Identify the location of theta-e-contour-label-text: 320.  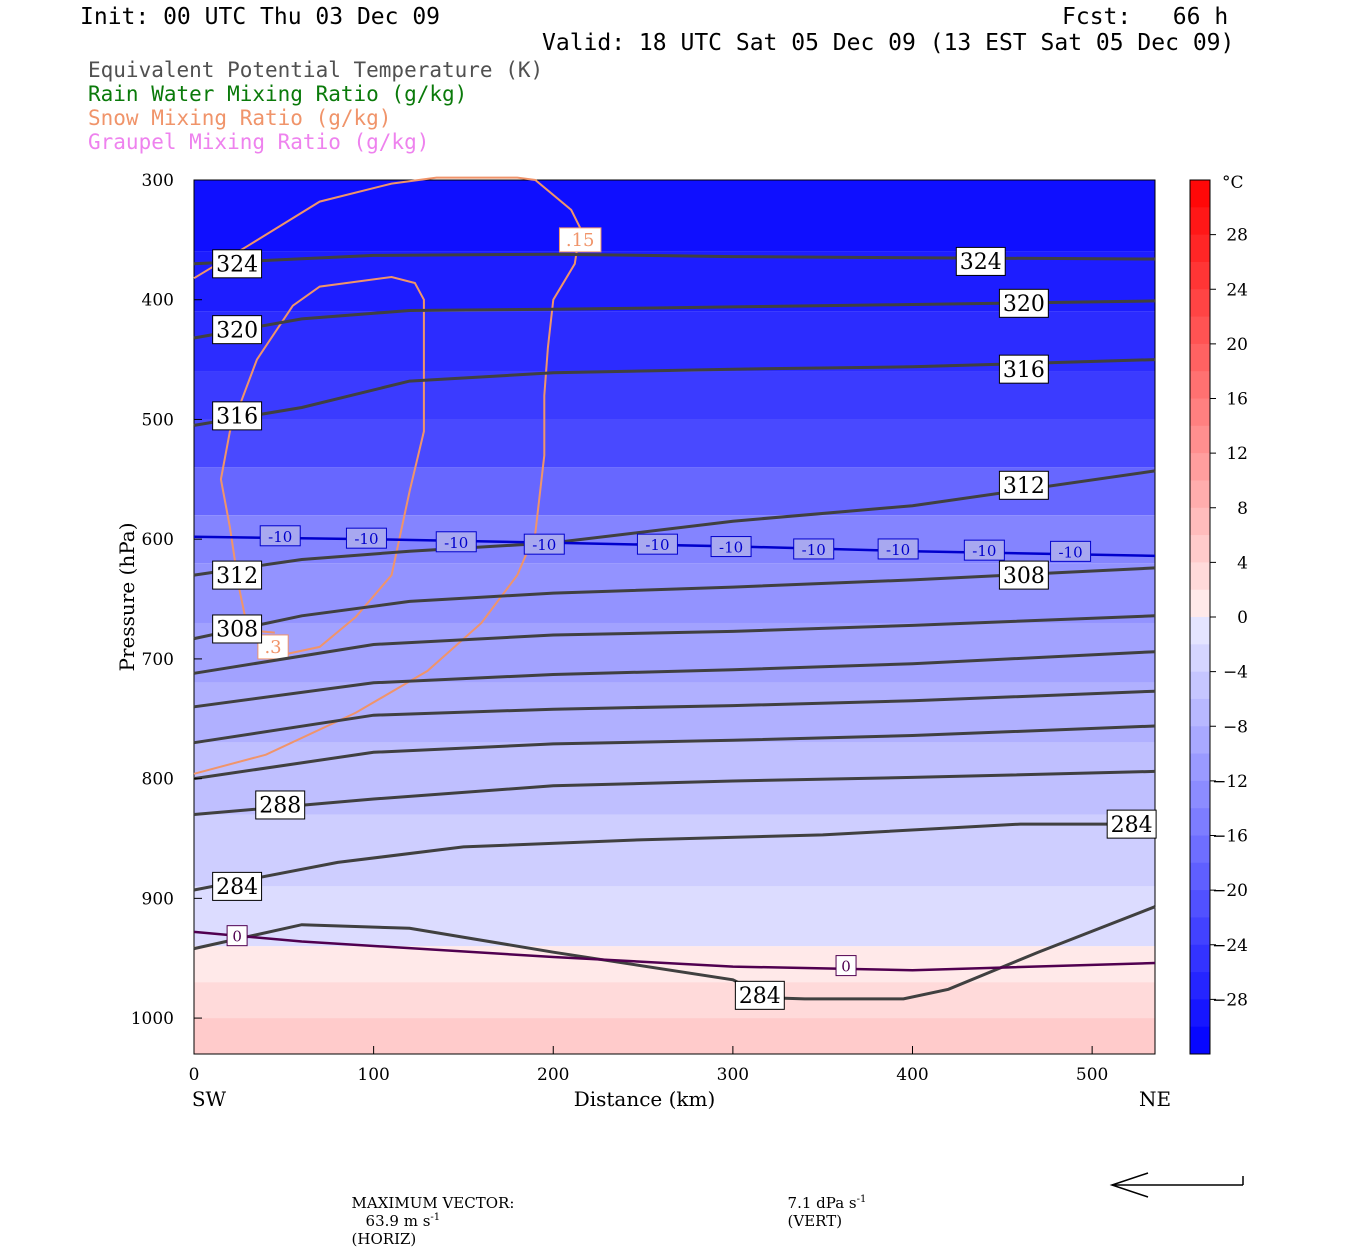
(237, 330).